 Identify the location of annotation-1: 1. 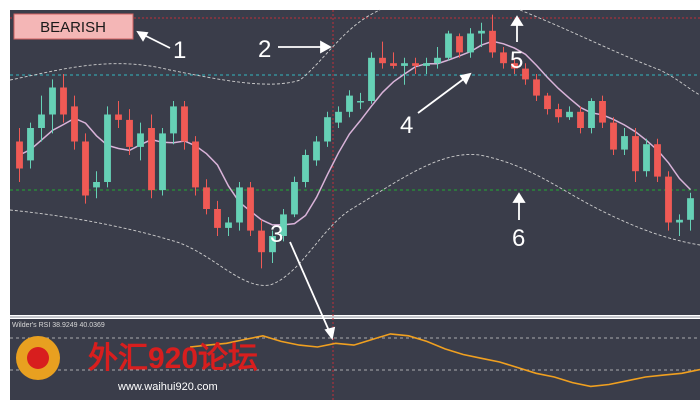
(179, 50).